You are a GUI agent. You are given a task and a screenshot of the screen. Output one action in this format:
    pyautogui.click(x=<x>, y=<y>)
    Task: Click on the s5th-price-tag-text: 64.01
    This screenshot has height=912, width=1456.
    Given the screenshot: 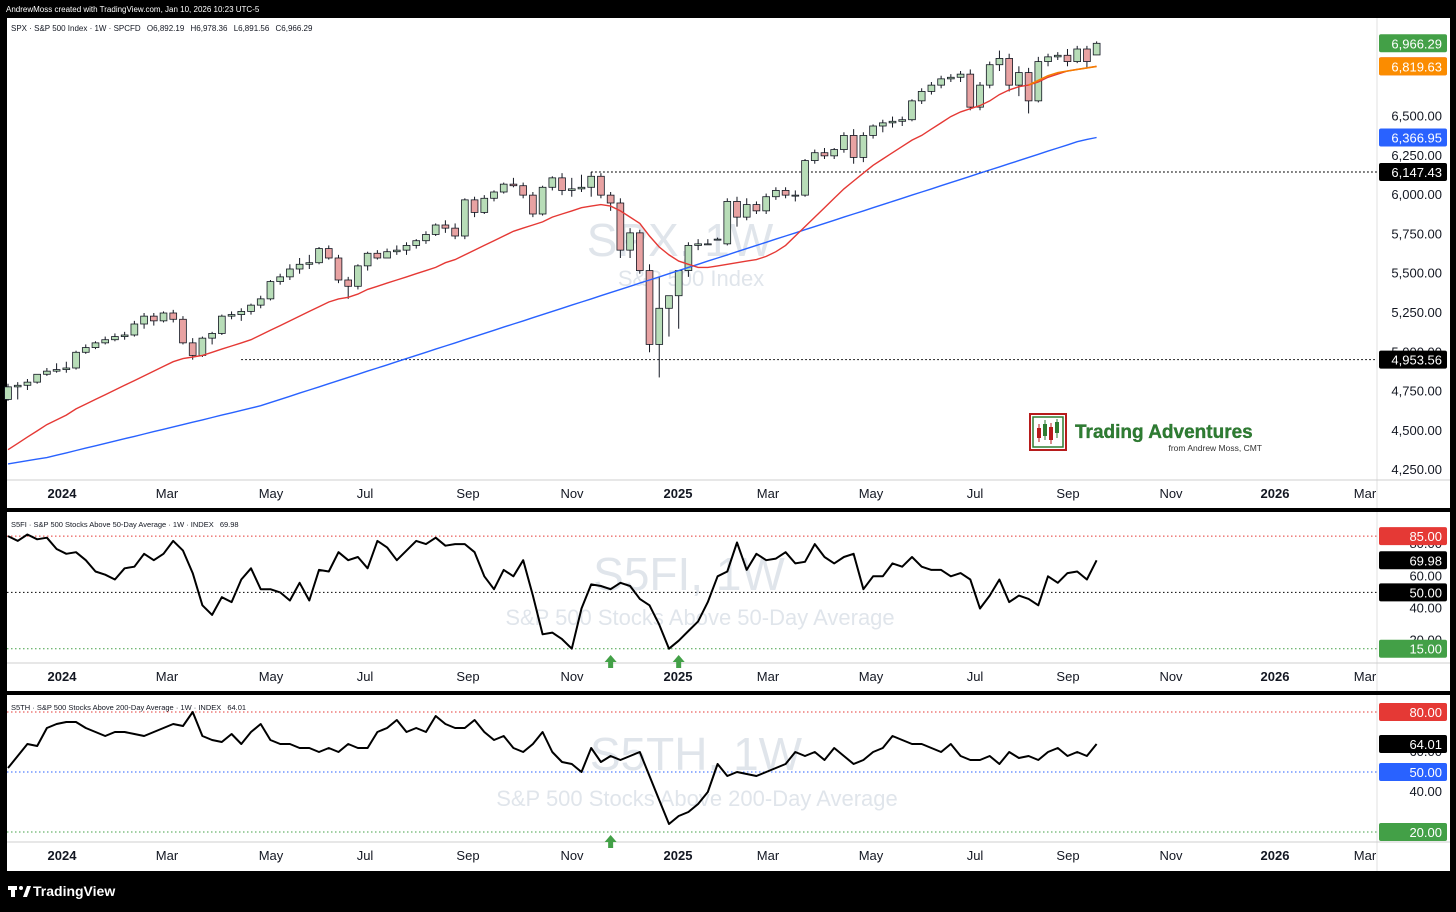 What is the action you would take?
    pyautogui.click(x=1425, y=744)
    